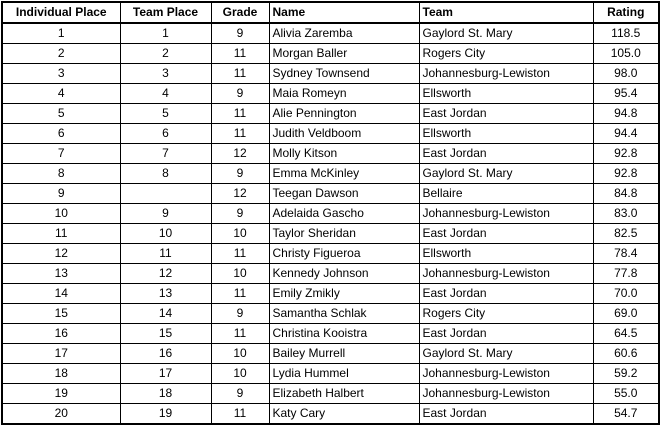 The height and width of the screenshot is (425, 660). I want to click on cell-name: Lydia Hummel, so click(344, 373).